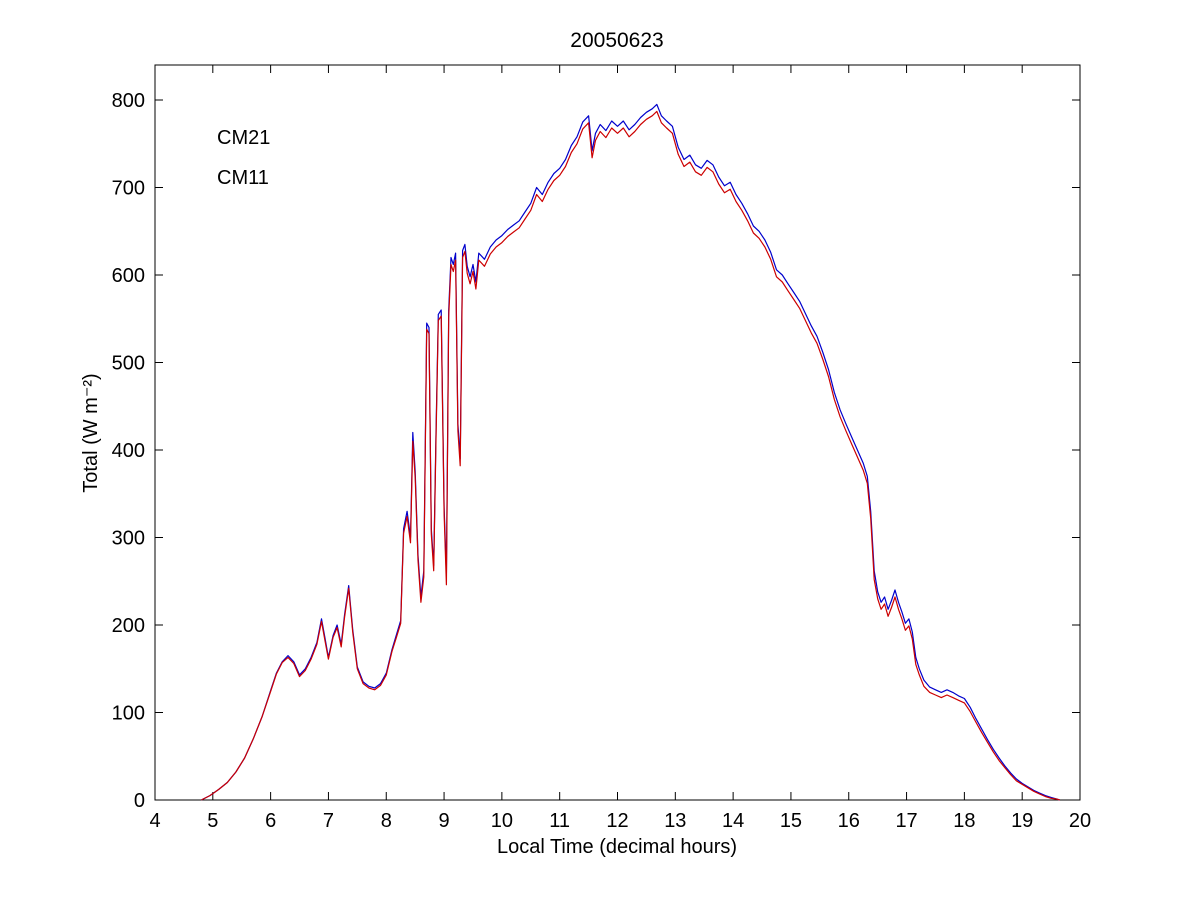 The height and width of the screenshot is (900, 1200). Describe the element at coordinates (243, 138) in the screenshot. I see `legend-label-cm21: CM21` at that location.